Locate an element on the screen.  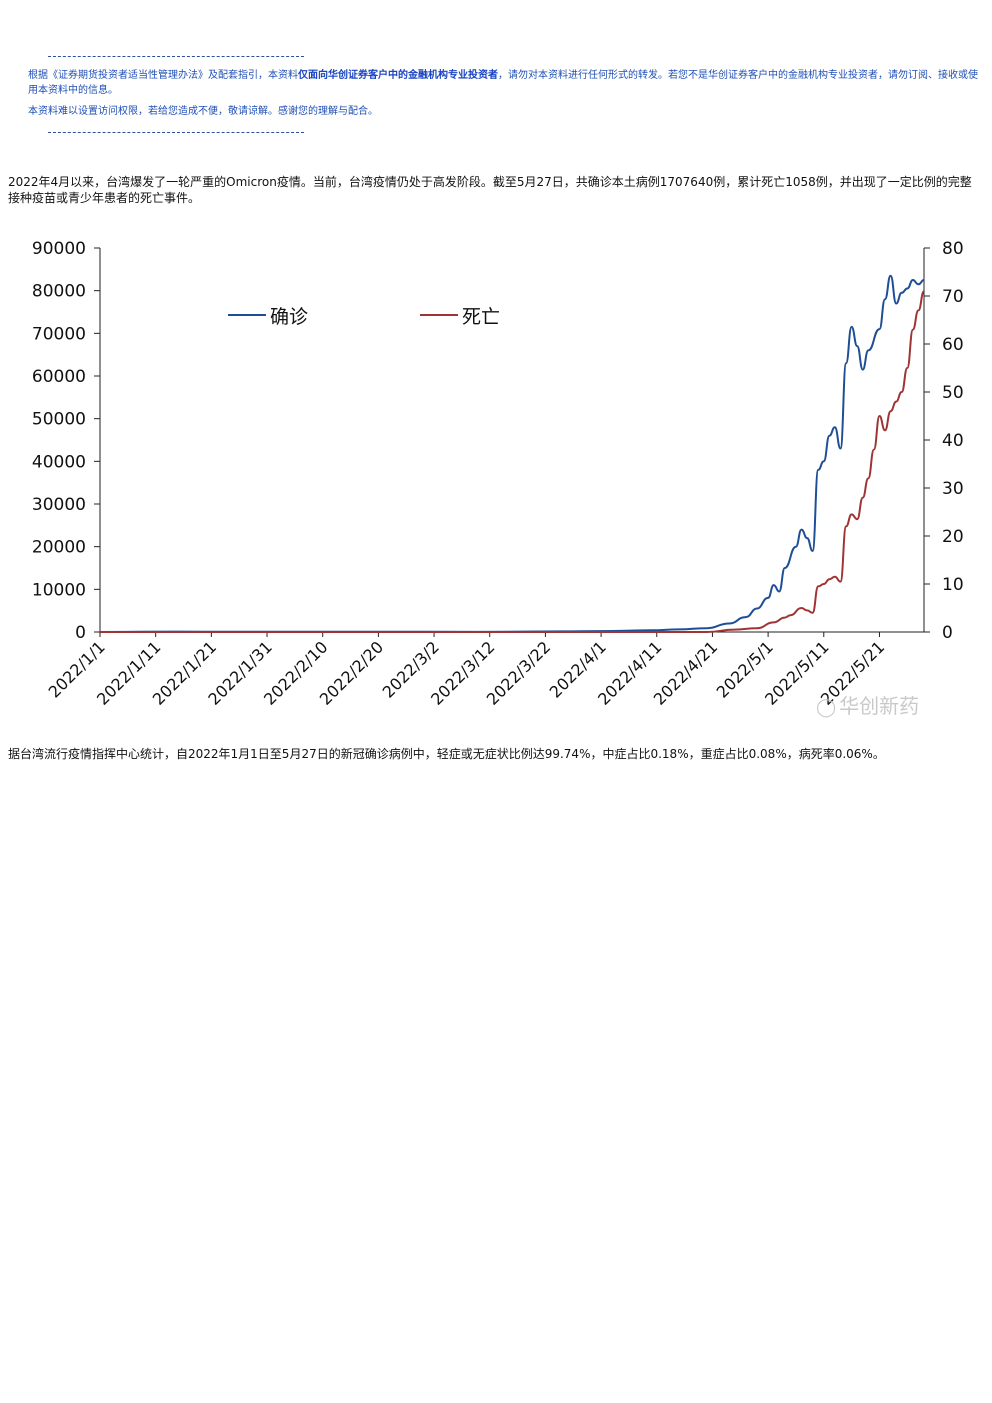
y-right-tick-label: 70 is located at coordinates (953, 297).